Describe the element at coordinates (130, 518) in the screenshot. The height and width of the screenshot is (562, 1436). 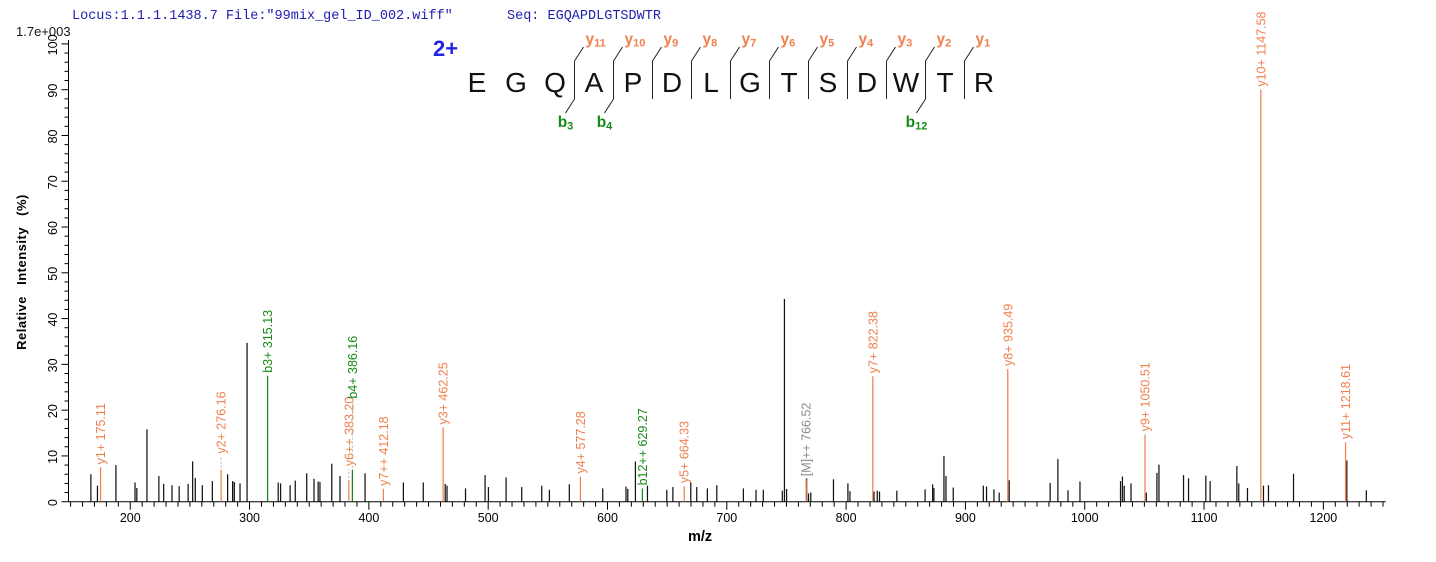
I see `x-tick-label: 200` at that location.